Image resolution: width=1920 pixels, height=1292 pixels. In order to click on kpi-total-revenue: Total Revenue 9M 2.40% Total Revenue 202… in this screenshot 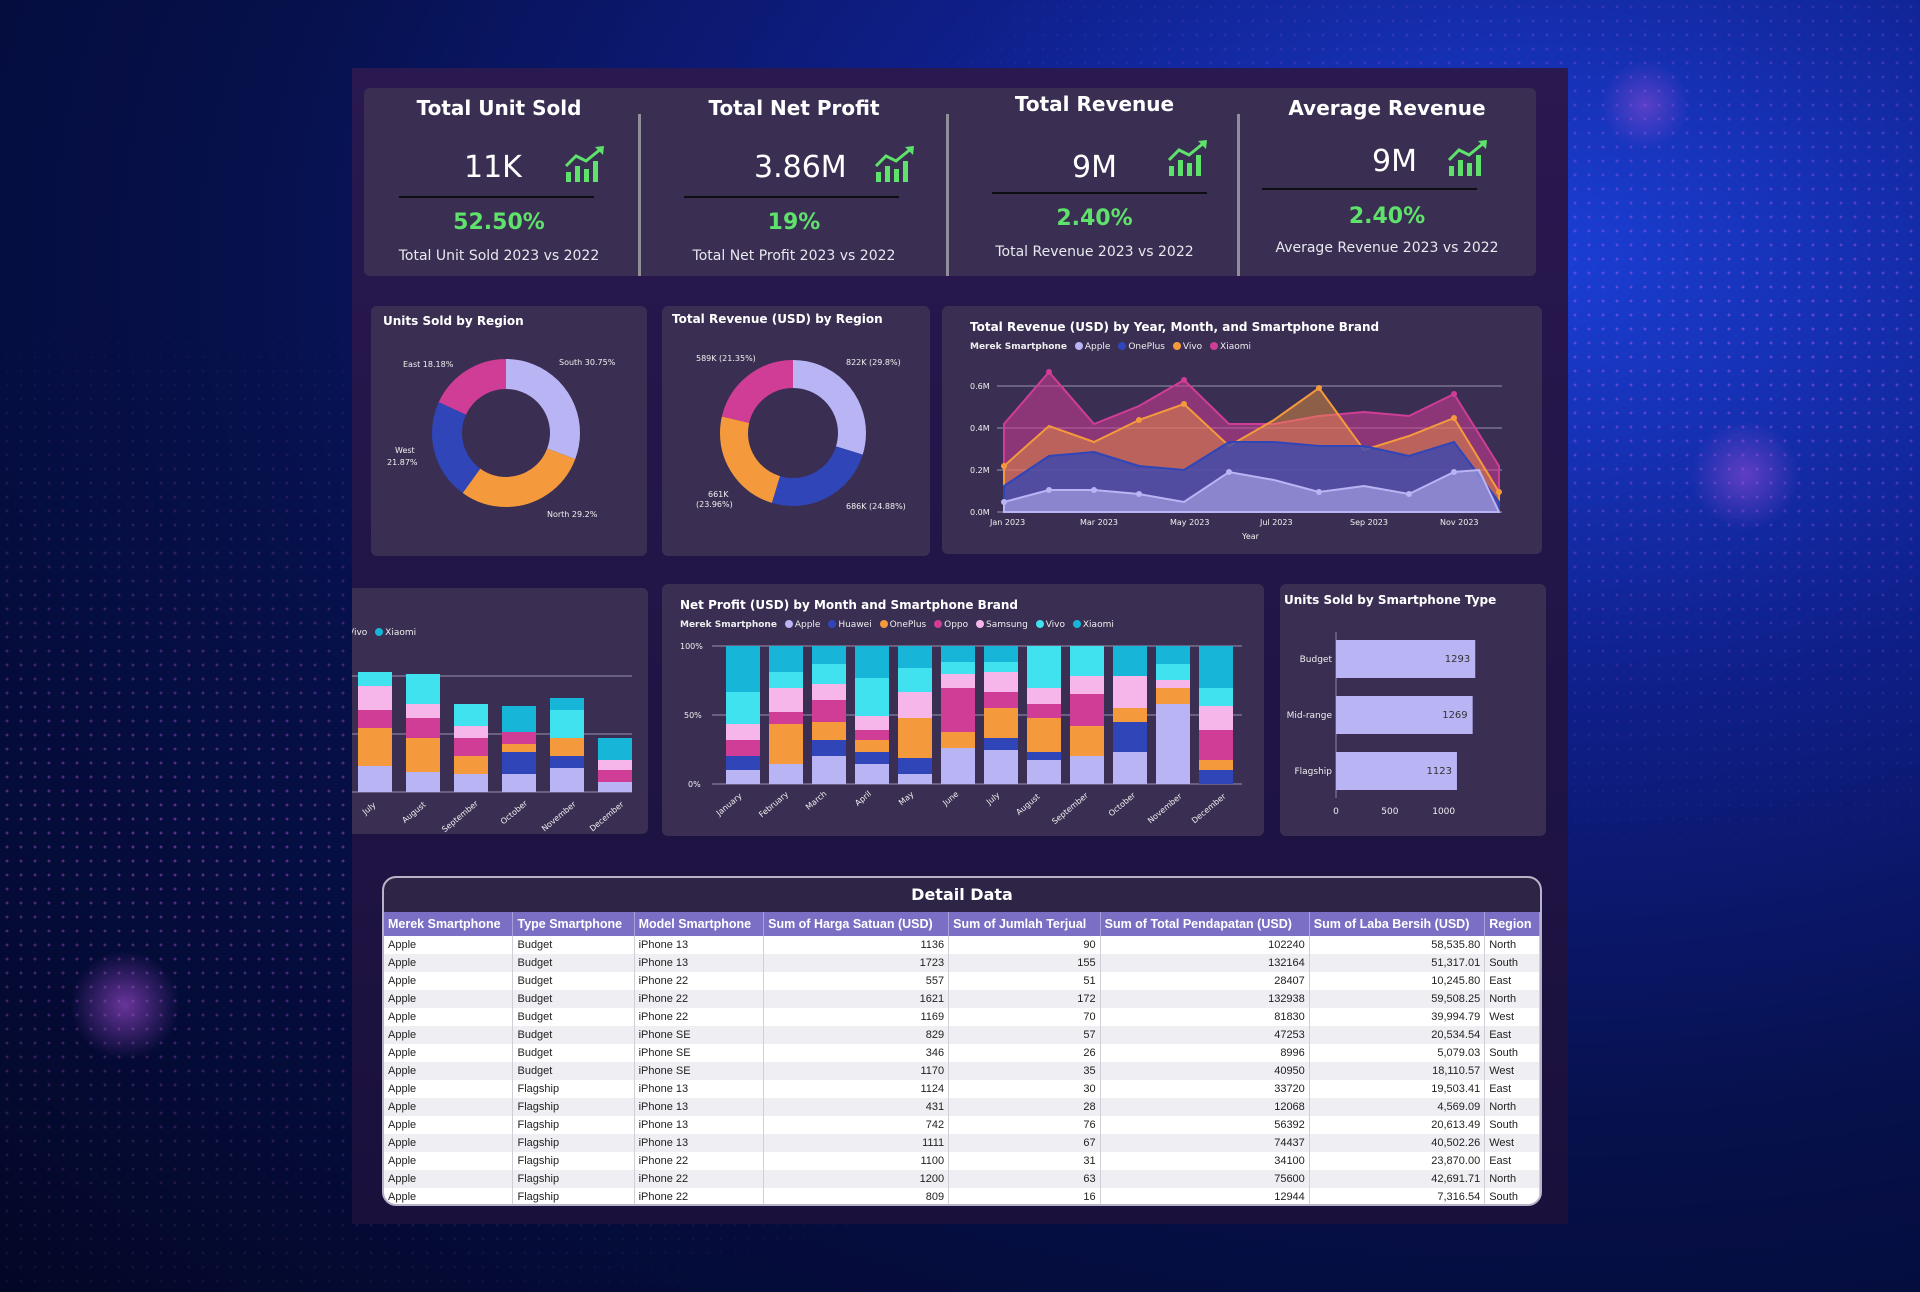, I will do `click(1094, 182)`.